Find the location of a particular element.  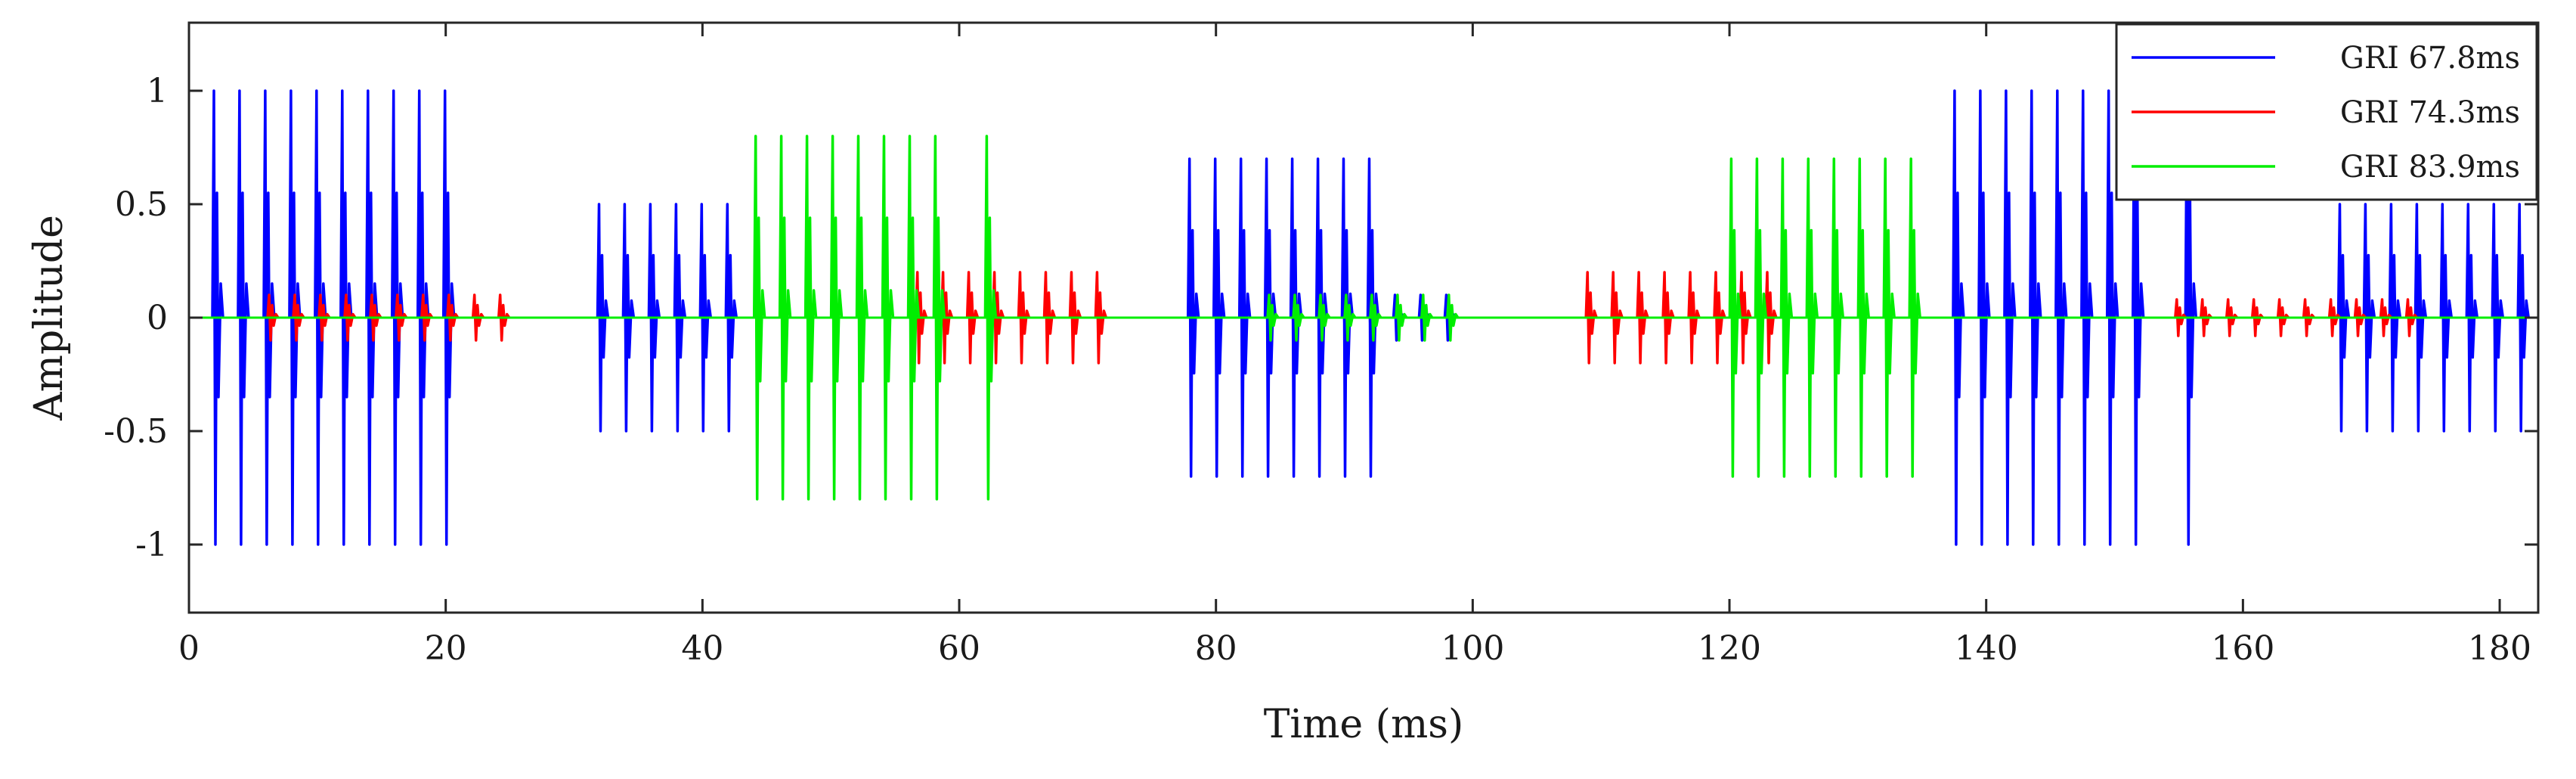

x-tick-label: 0 is located at coordinates (189, 648).